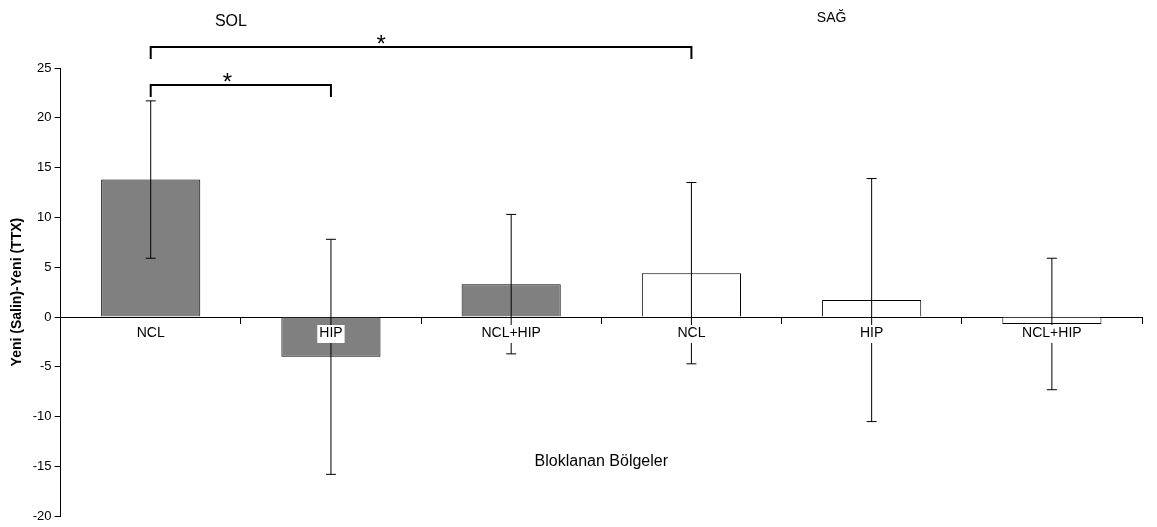  Describe the element at coordinates (231, 21) in the screenshot. I see `text: SOL` at that location.